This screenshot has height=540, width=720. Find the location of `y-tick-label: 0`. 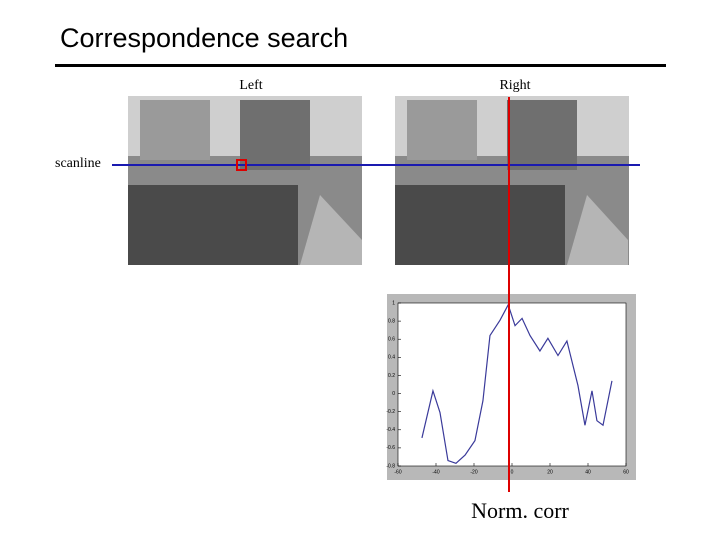

y-tick-label: 0 is located at coordinates (393, 394).